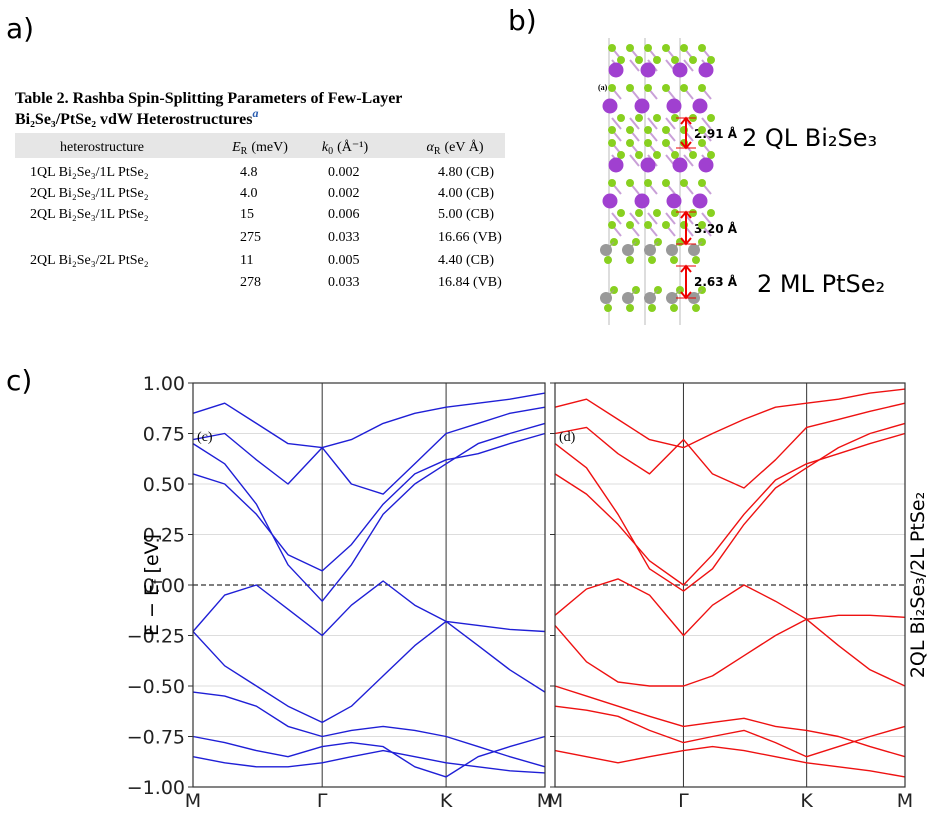 The image size is (934, 814). I want to click on y-axis-label: E − Ef [eV], so click(153, 585).